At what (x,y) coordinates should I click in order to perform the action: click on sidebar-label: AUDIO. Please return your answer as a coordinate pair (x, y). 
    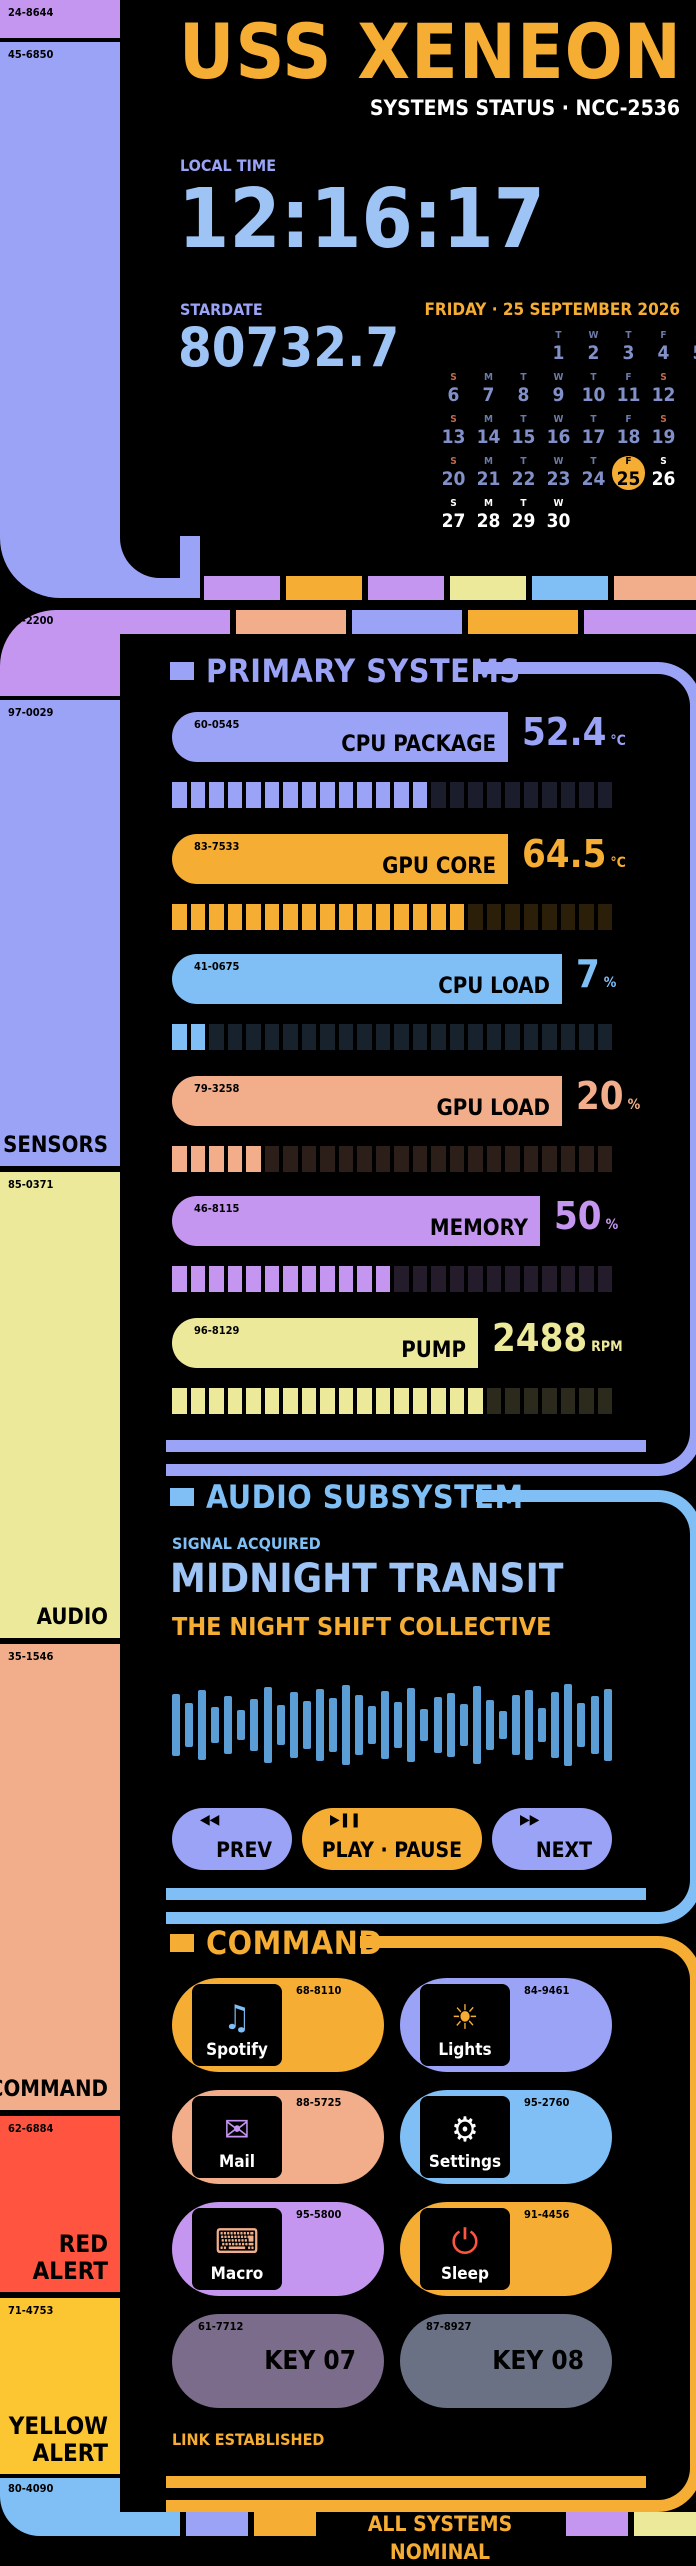
    Looking at the image, I should click on (72, 1617).